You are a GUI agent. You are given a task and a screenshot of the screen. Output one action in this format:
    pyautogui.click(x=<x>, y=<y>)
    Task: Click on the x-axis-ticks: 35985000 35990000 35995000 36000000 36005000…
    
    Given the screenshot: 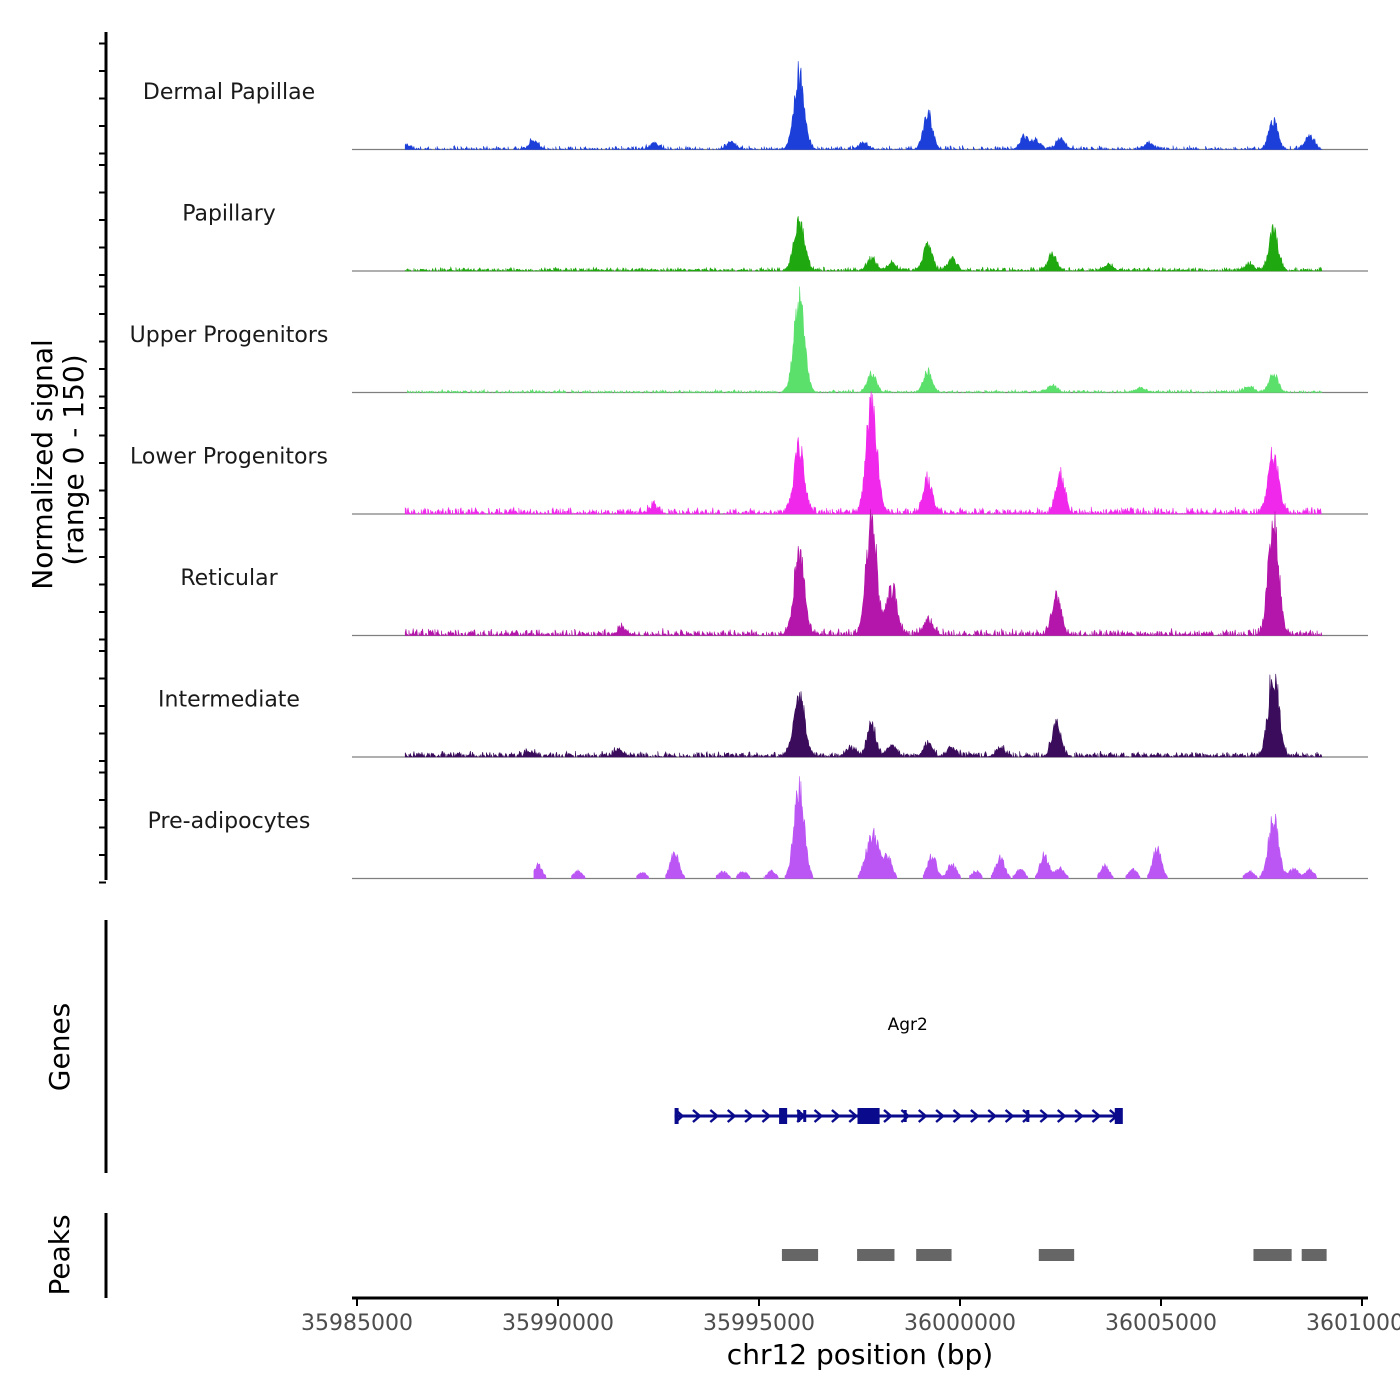 What is the action you would take?
    pyautogui.click(x=850, y=1317)
    